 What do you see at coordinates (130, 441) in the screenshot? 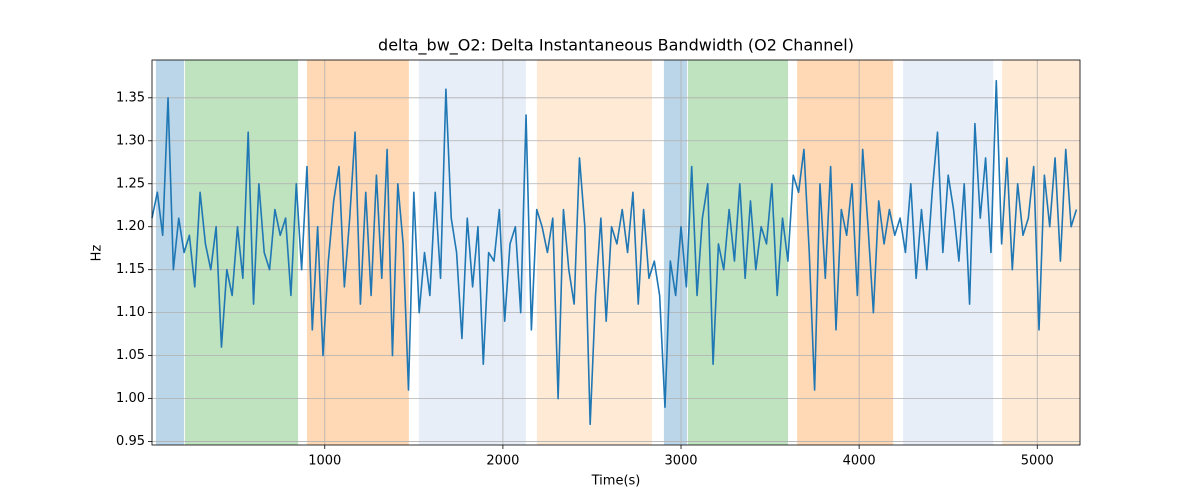
I see `y-tick-label: 0.95` at bounding box center [130, 441].